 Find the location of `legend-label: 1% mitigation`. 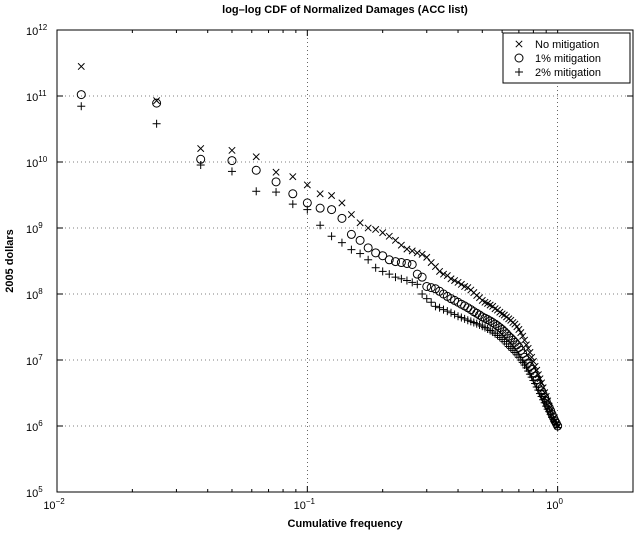

legend-label: 1% mitigation is located at coordinates (568, 59).